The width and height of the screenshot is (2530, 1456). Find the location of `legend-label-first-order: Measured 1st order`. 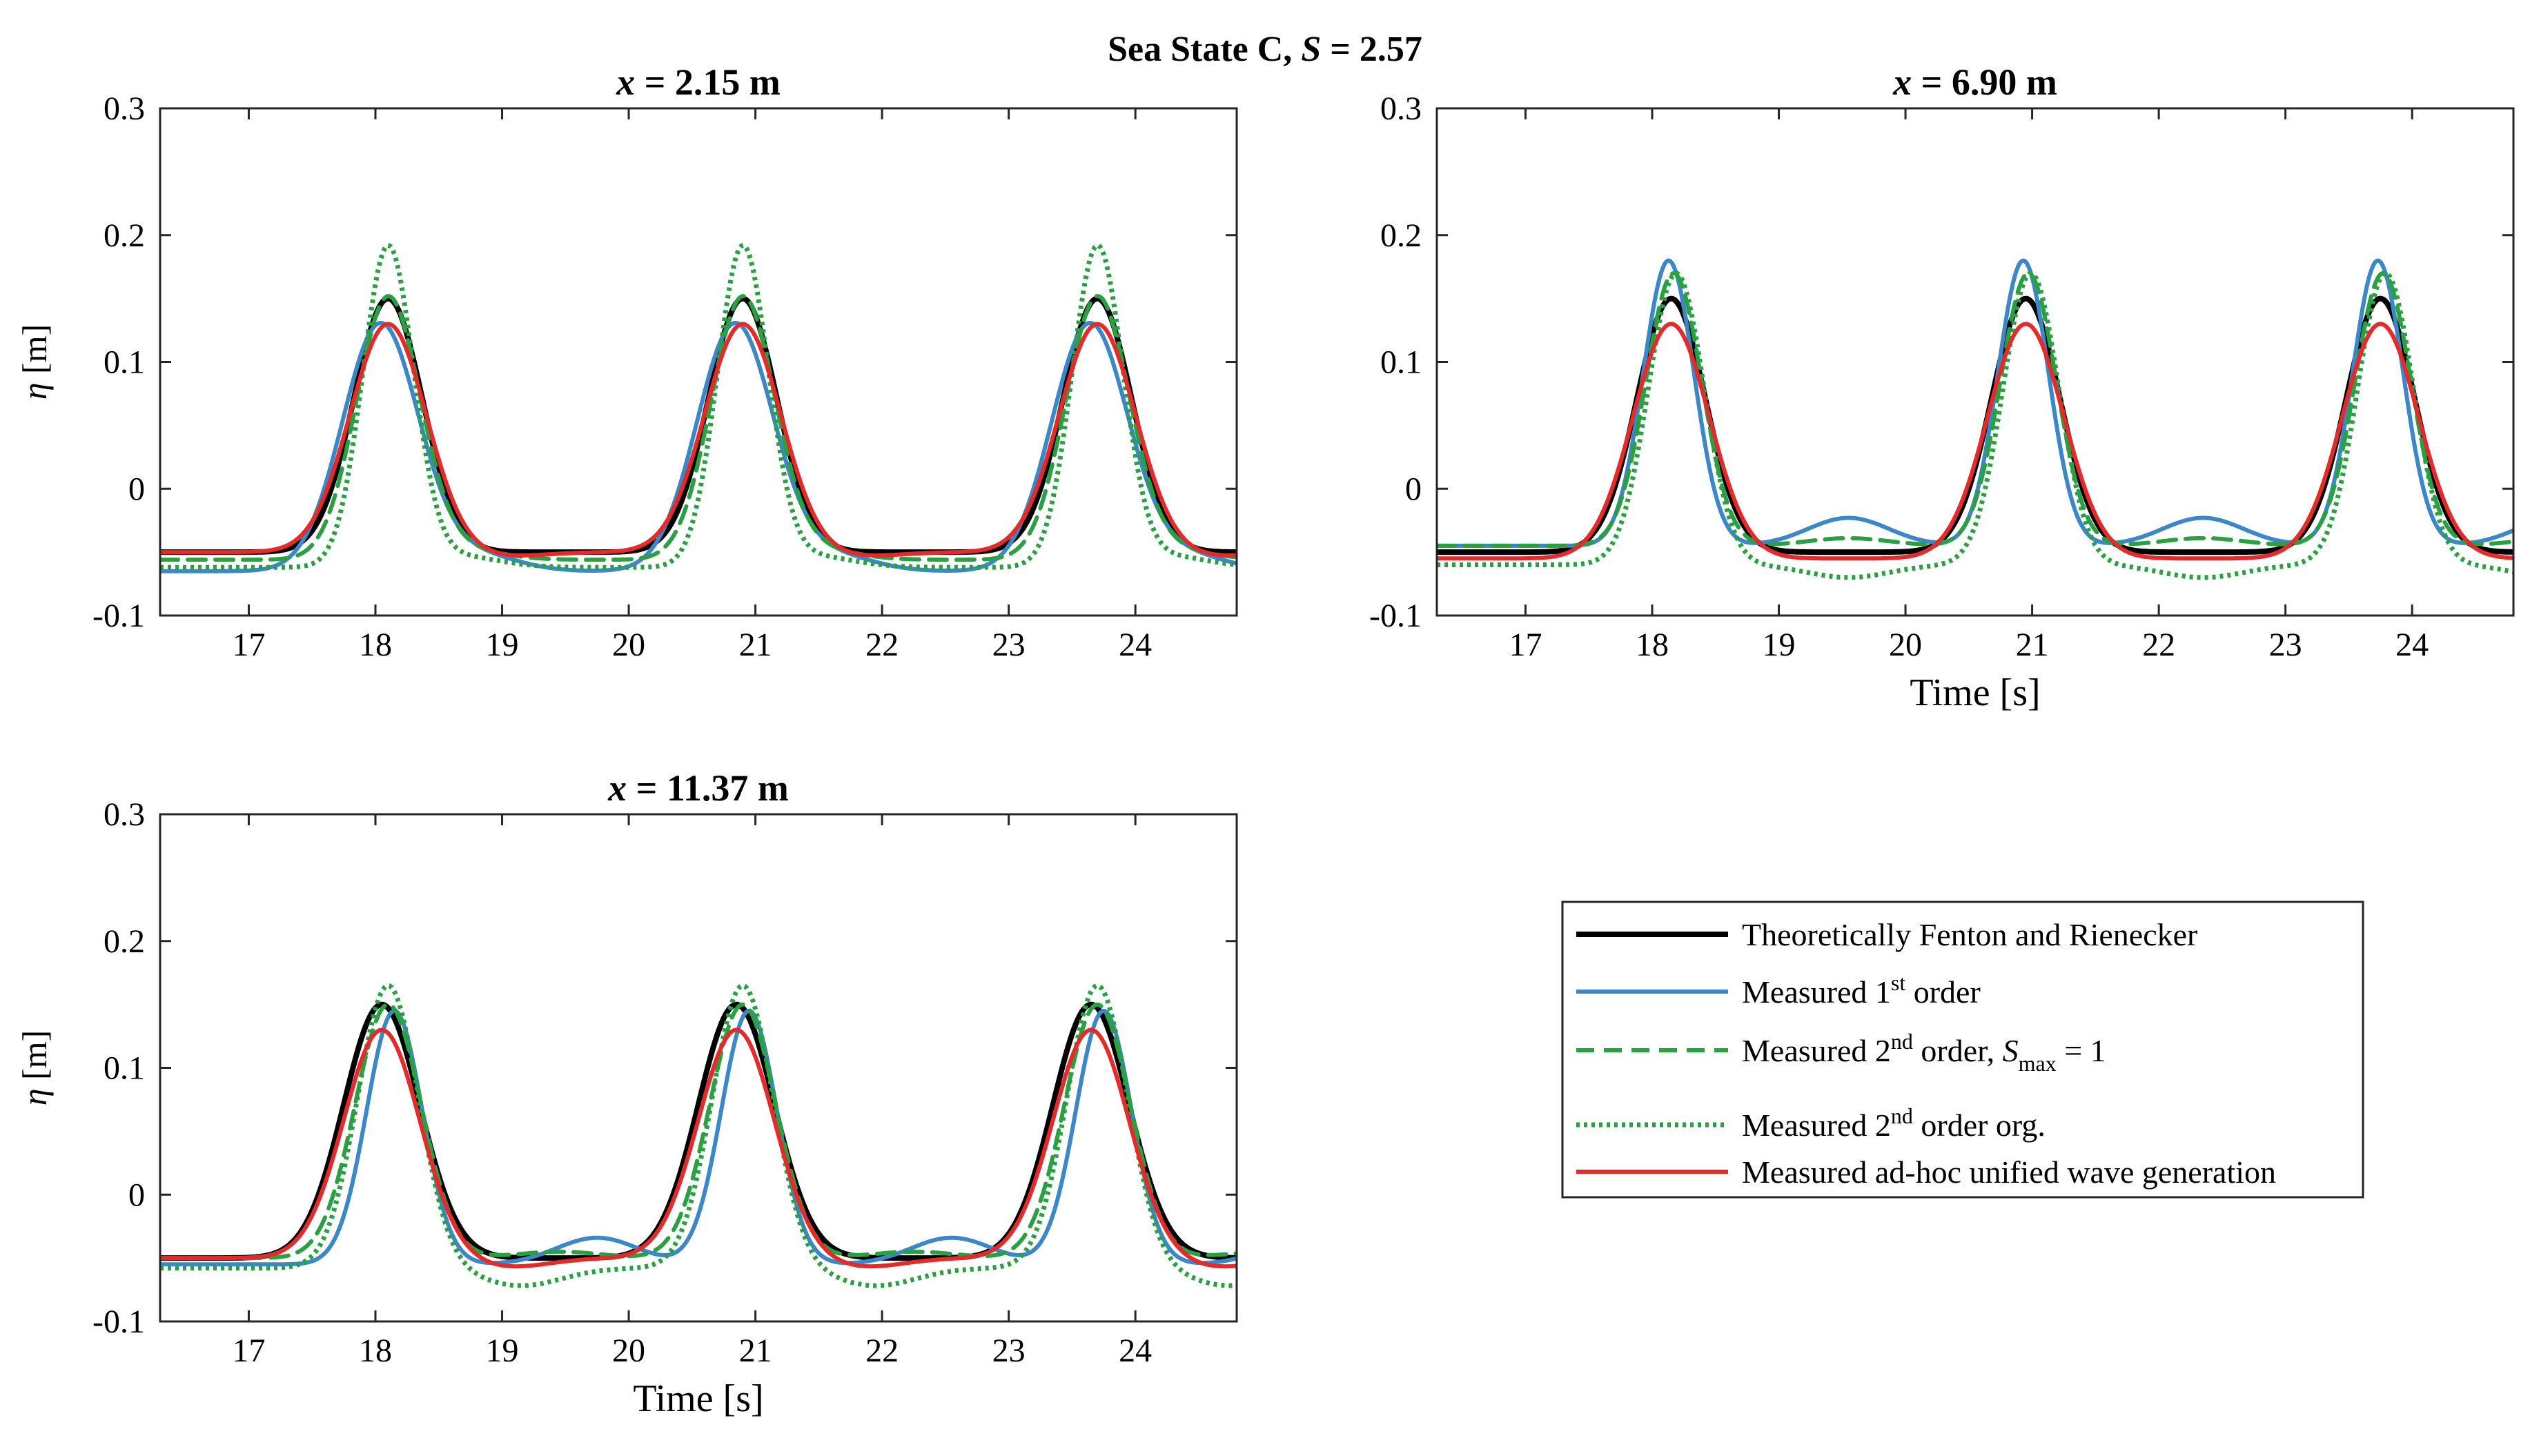

legend-label-first-order: Measured 1st order is located at coordinates (1861, 990).